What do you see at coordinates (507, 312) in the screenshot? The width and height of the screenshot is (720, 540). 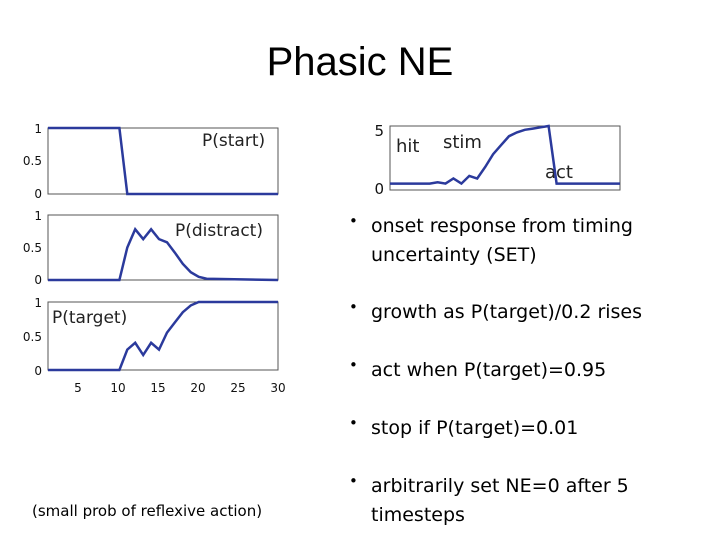 I see `bullet-text: growth as P(target)/0.2 rises` at bounding box center [507, 312].